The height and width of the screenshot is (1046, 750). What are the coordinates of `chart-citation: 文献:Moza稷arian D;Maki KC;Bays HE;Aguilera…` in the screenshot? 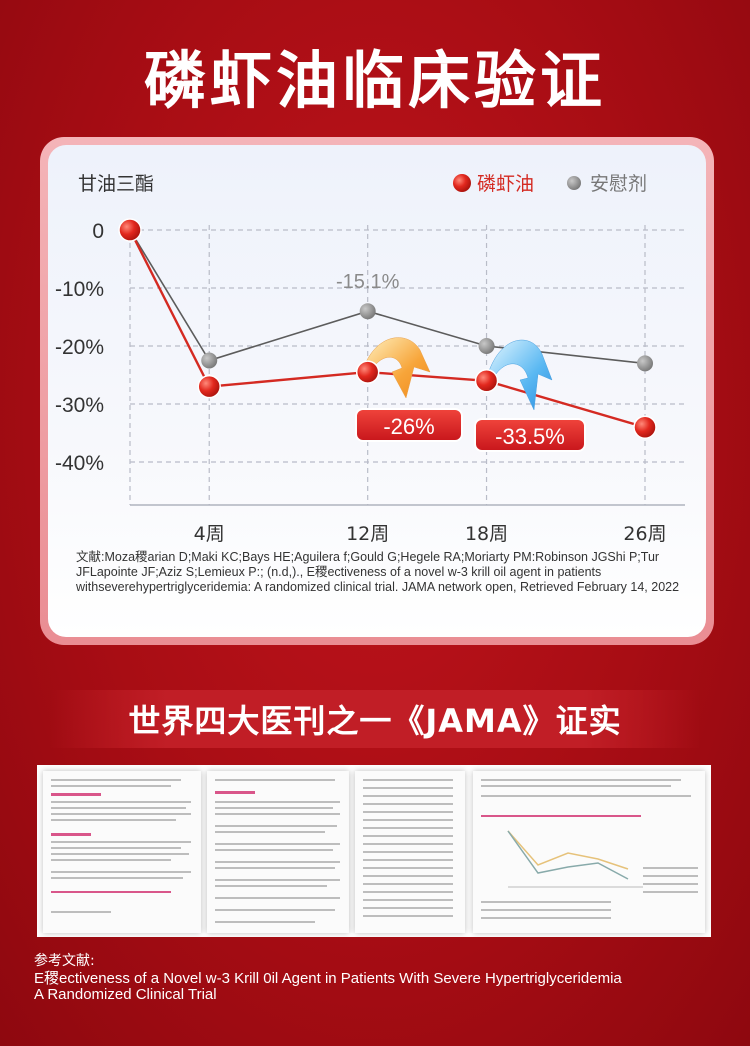 It's located at (378, 572).